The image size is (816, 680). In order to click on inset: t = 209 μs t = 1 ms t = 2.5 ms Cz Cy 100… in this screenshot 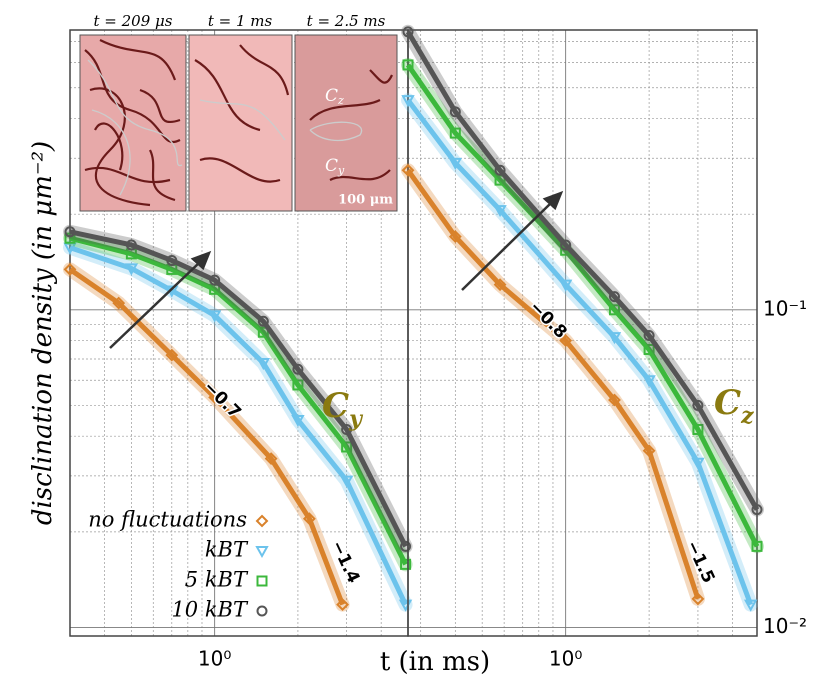, I will do `click(238, 112)`.